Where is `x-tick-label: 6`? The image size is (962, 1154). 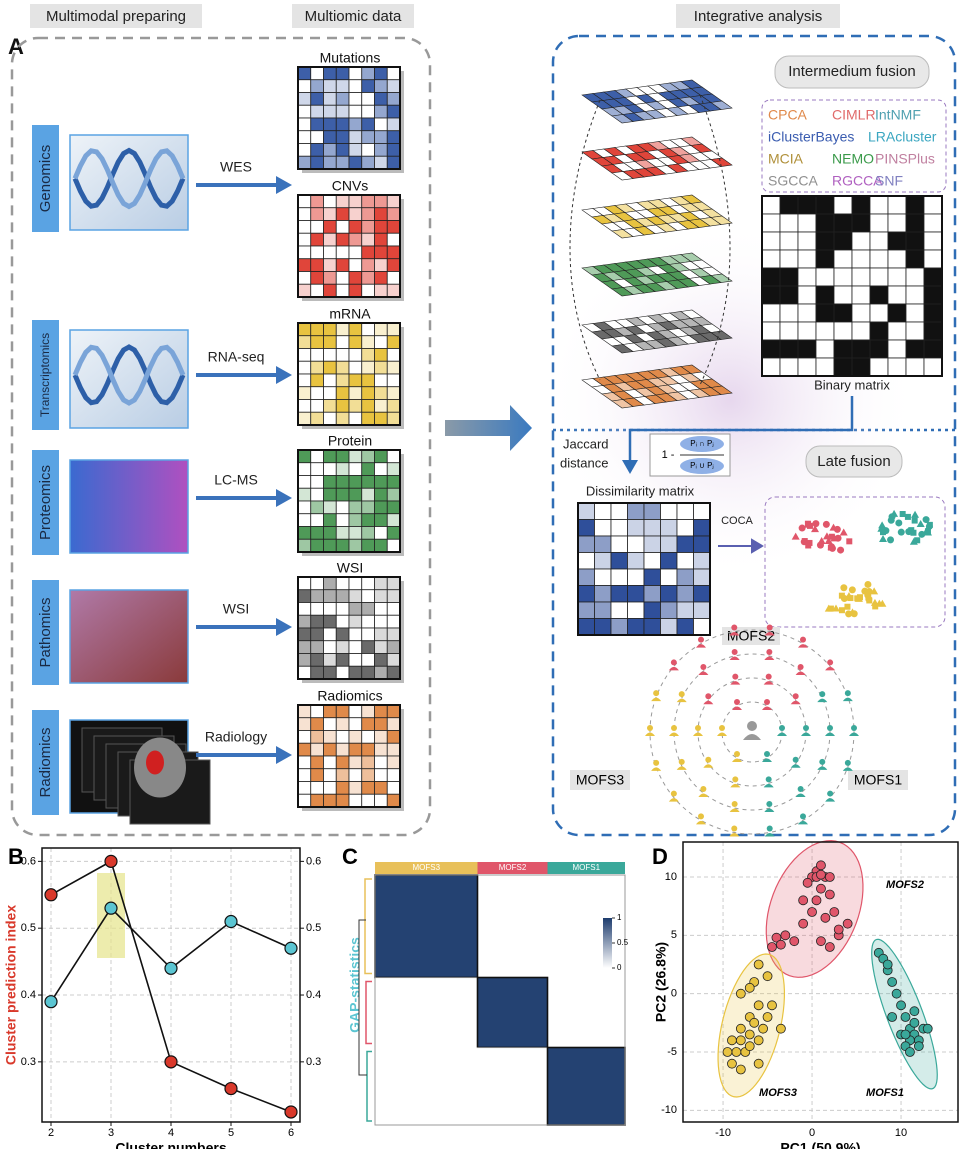 x-tick-label: 6 is located at coordinates (291, 1133).